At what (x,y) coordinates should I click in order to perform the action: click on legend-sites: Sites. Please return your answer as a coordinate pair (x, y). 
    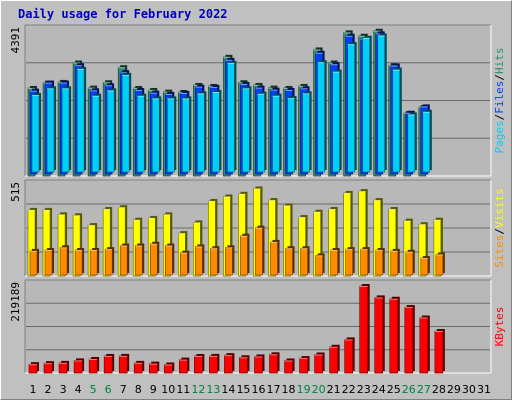
    Looking at the image, I should click on (499, 251).